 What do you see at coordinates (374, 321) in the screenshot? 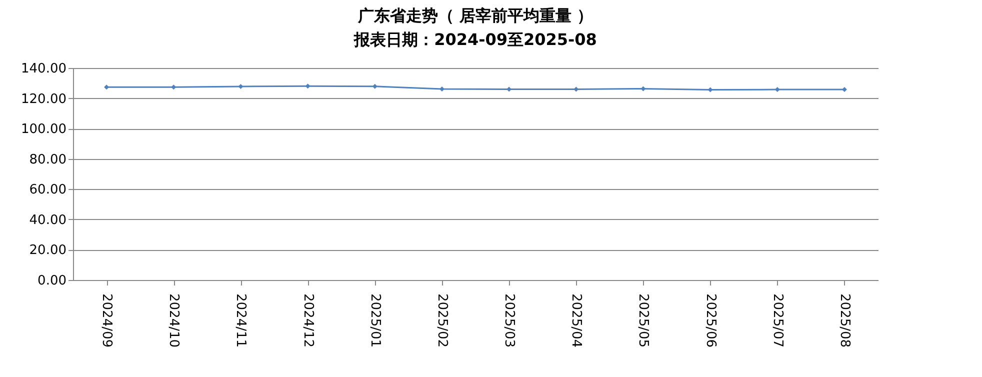
I see `x-tick-label: 2025/01` at bounding box center [374, 321].